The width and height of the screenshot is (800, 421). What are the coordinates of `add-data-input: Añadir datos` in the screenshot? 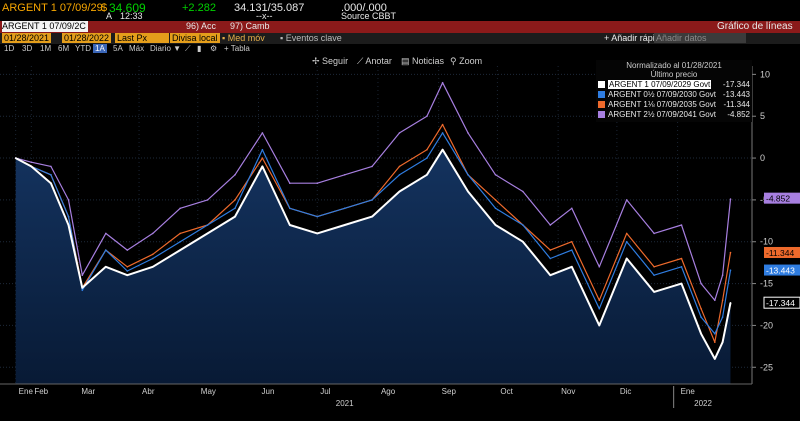 It's located at (700, 38).